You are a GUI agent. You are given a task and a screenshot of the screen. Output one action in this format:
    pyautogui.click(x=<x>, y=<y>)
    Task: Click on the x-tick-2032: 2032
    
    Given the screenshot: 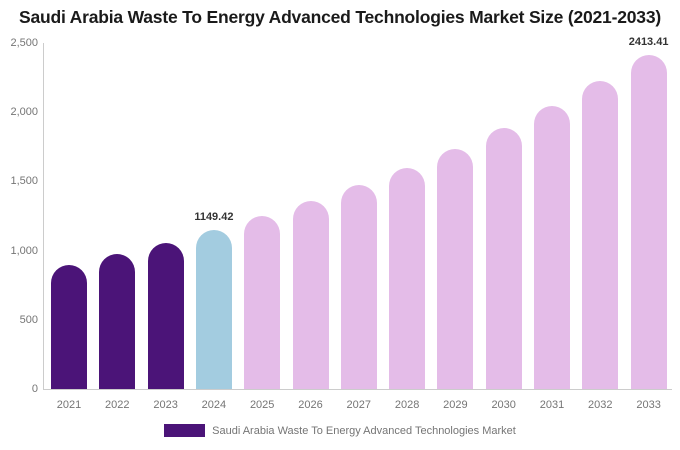 What is the action you would take?
    pyautogui.click(x=600, y=405)
    